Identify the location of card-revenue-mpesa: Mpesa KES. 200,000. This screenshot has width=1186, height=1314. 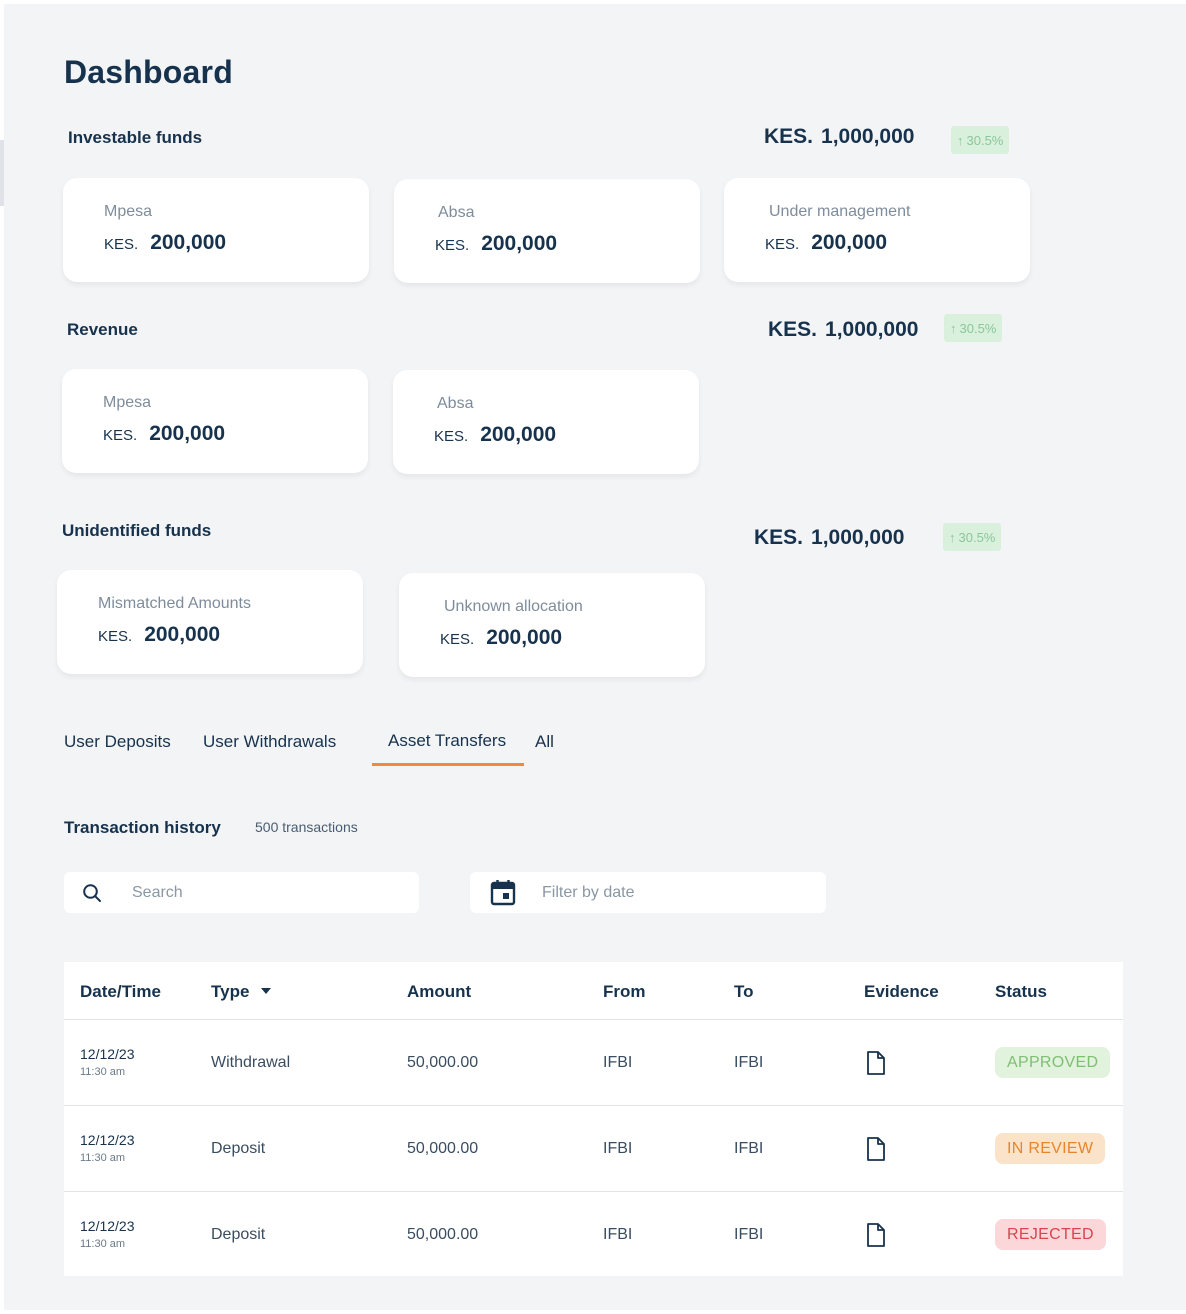
(215, 421).